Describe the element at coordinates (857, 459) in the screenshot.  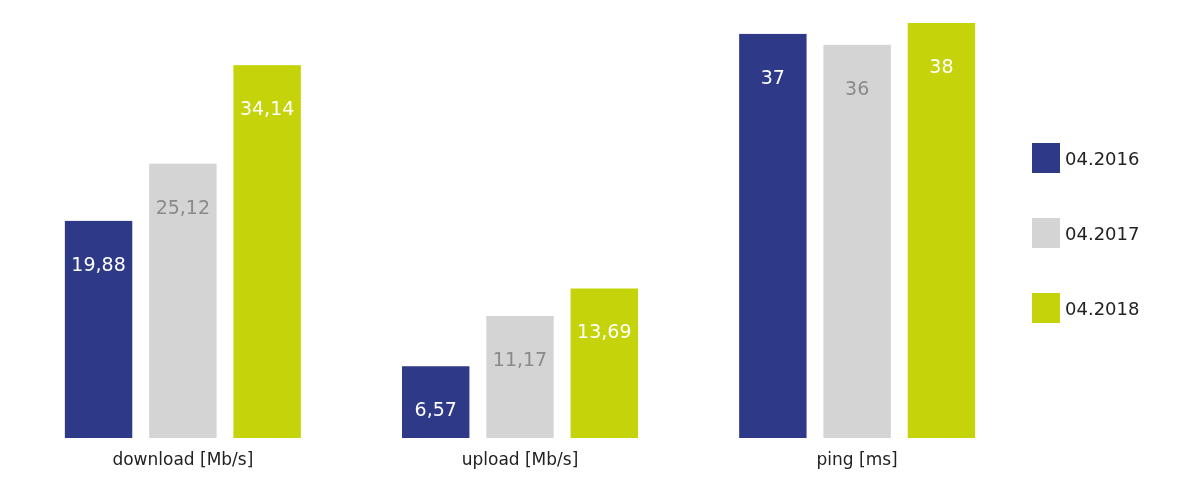
I see `x-tick-label: ping [ms]` at that location.